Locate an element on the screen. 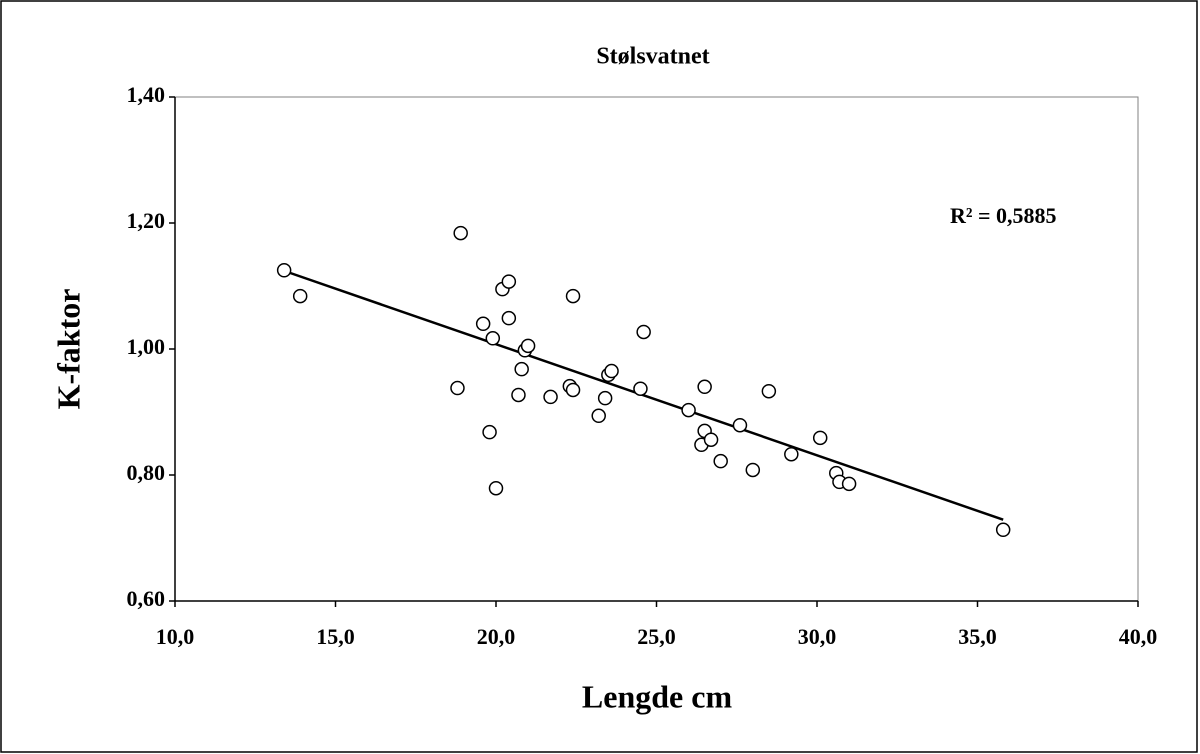  y-tick-label: 0,80 is located at coordinates (146, 472).